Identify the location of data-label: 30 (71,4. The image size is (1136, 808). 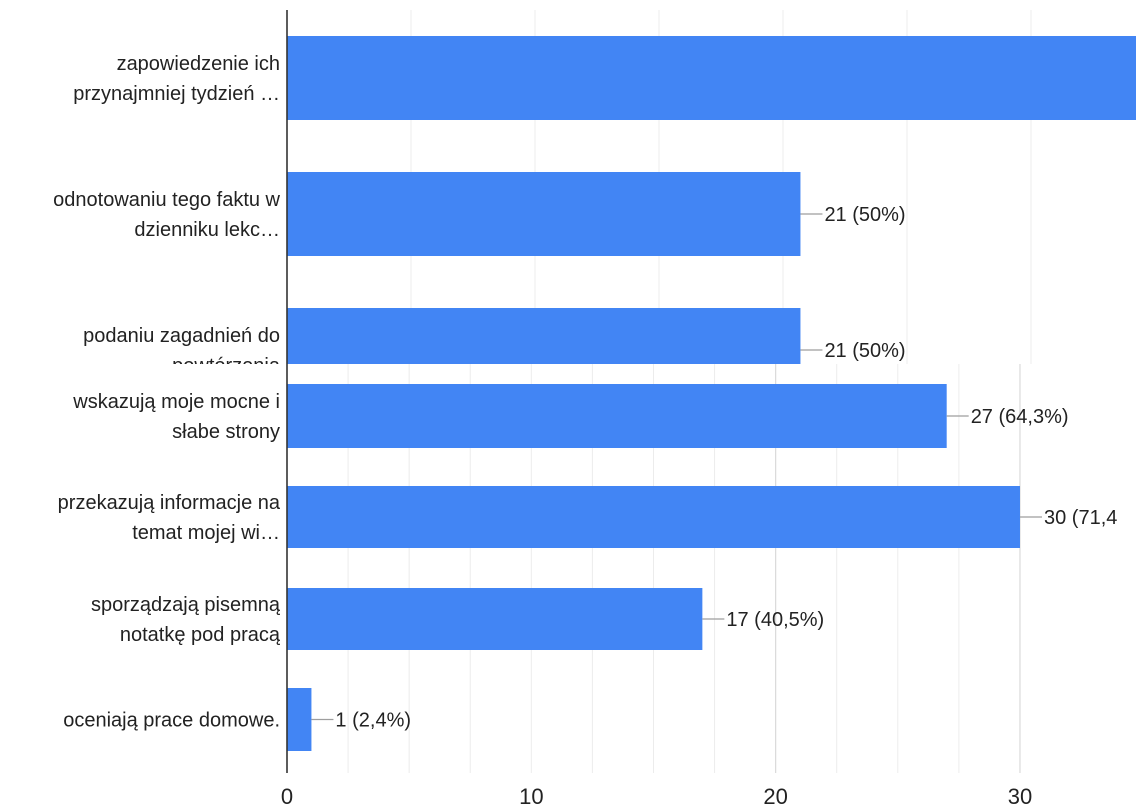
(1080, 518).